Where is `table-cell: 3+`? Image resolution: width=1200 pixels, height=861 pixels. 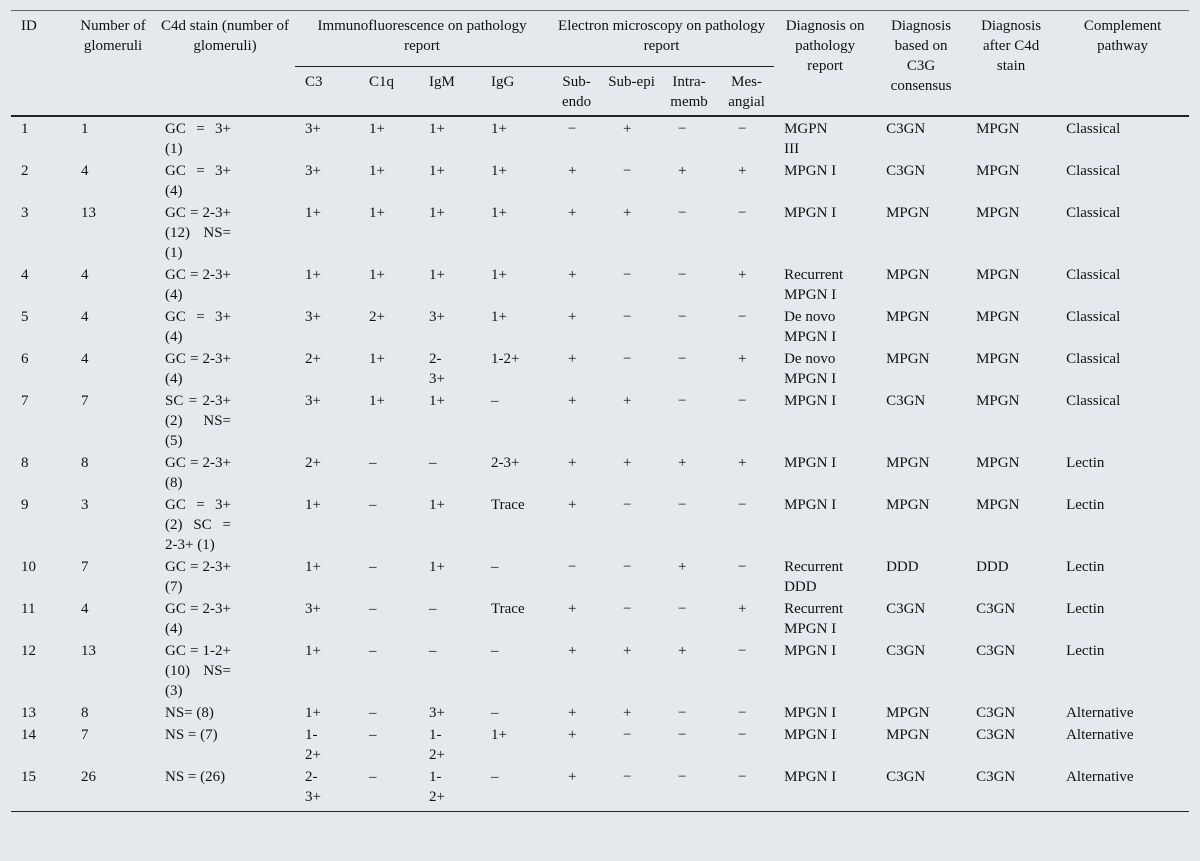 table-cell: 3+ is located at coordinates (313, 609).